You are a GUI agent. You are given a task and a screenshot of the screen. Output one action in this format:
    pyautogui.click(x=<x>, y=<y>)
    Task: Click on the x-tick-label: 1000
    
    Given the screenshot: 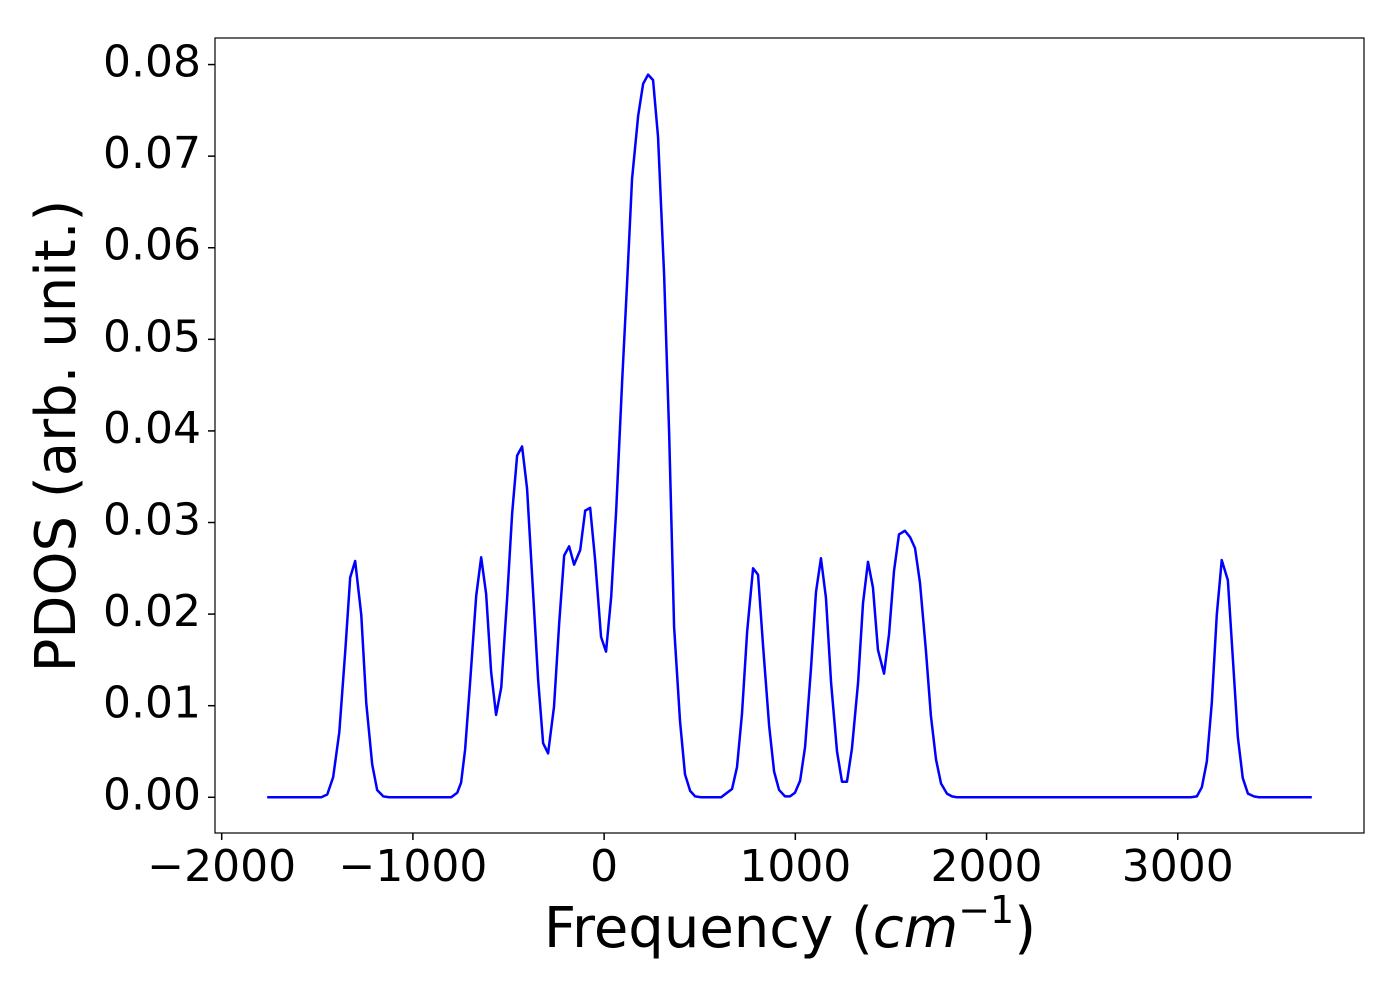 What is the action you would take?
    pyautogui.click(x=795, y=866)
    